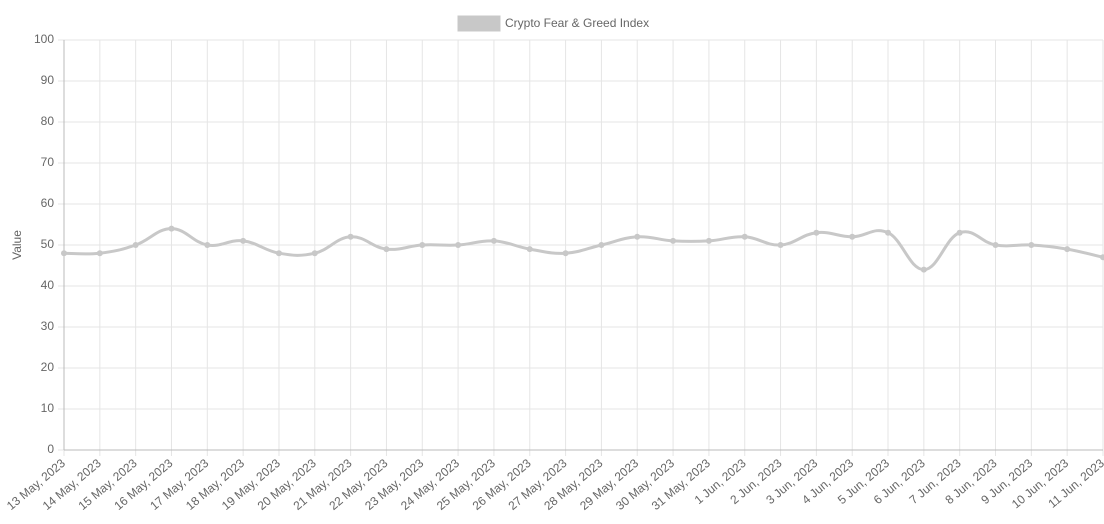 The height and width of the screenshot is (524, 1104). I want to click on y-tick-label: 90, so click(48, 80).